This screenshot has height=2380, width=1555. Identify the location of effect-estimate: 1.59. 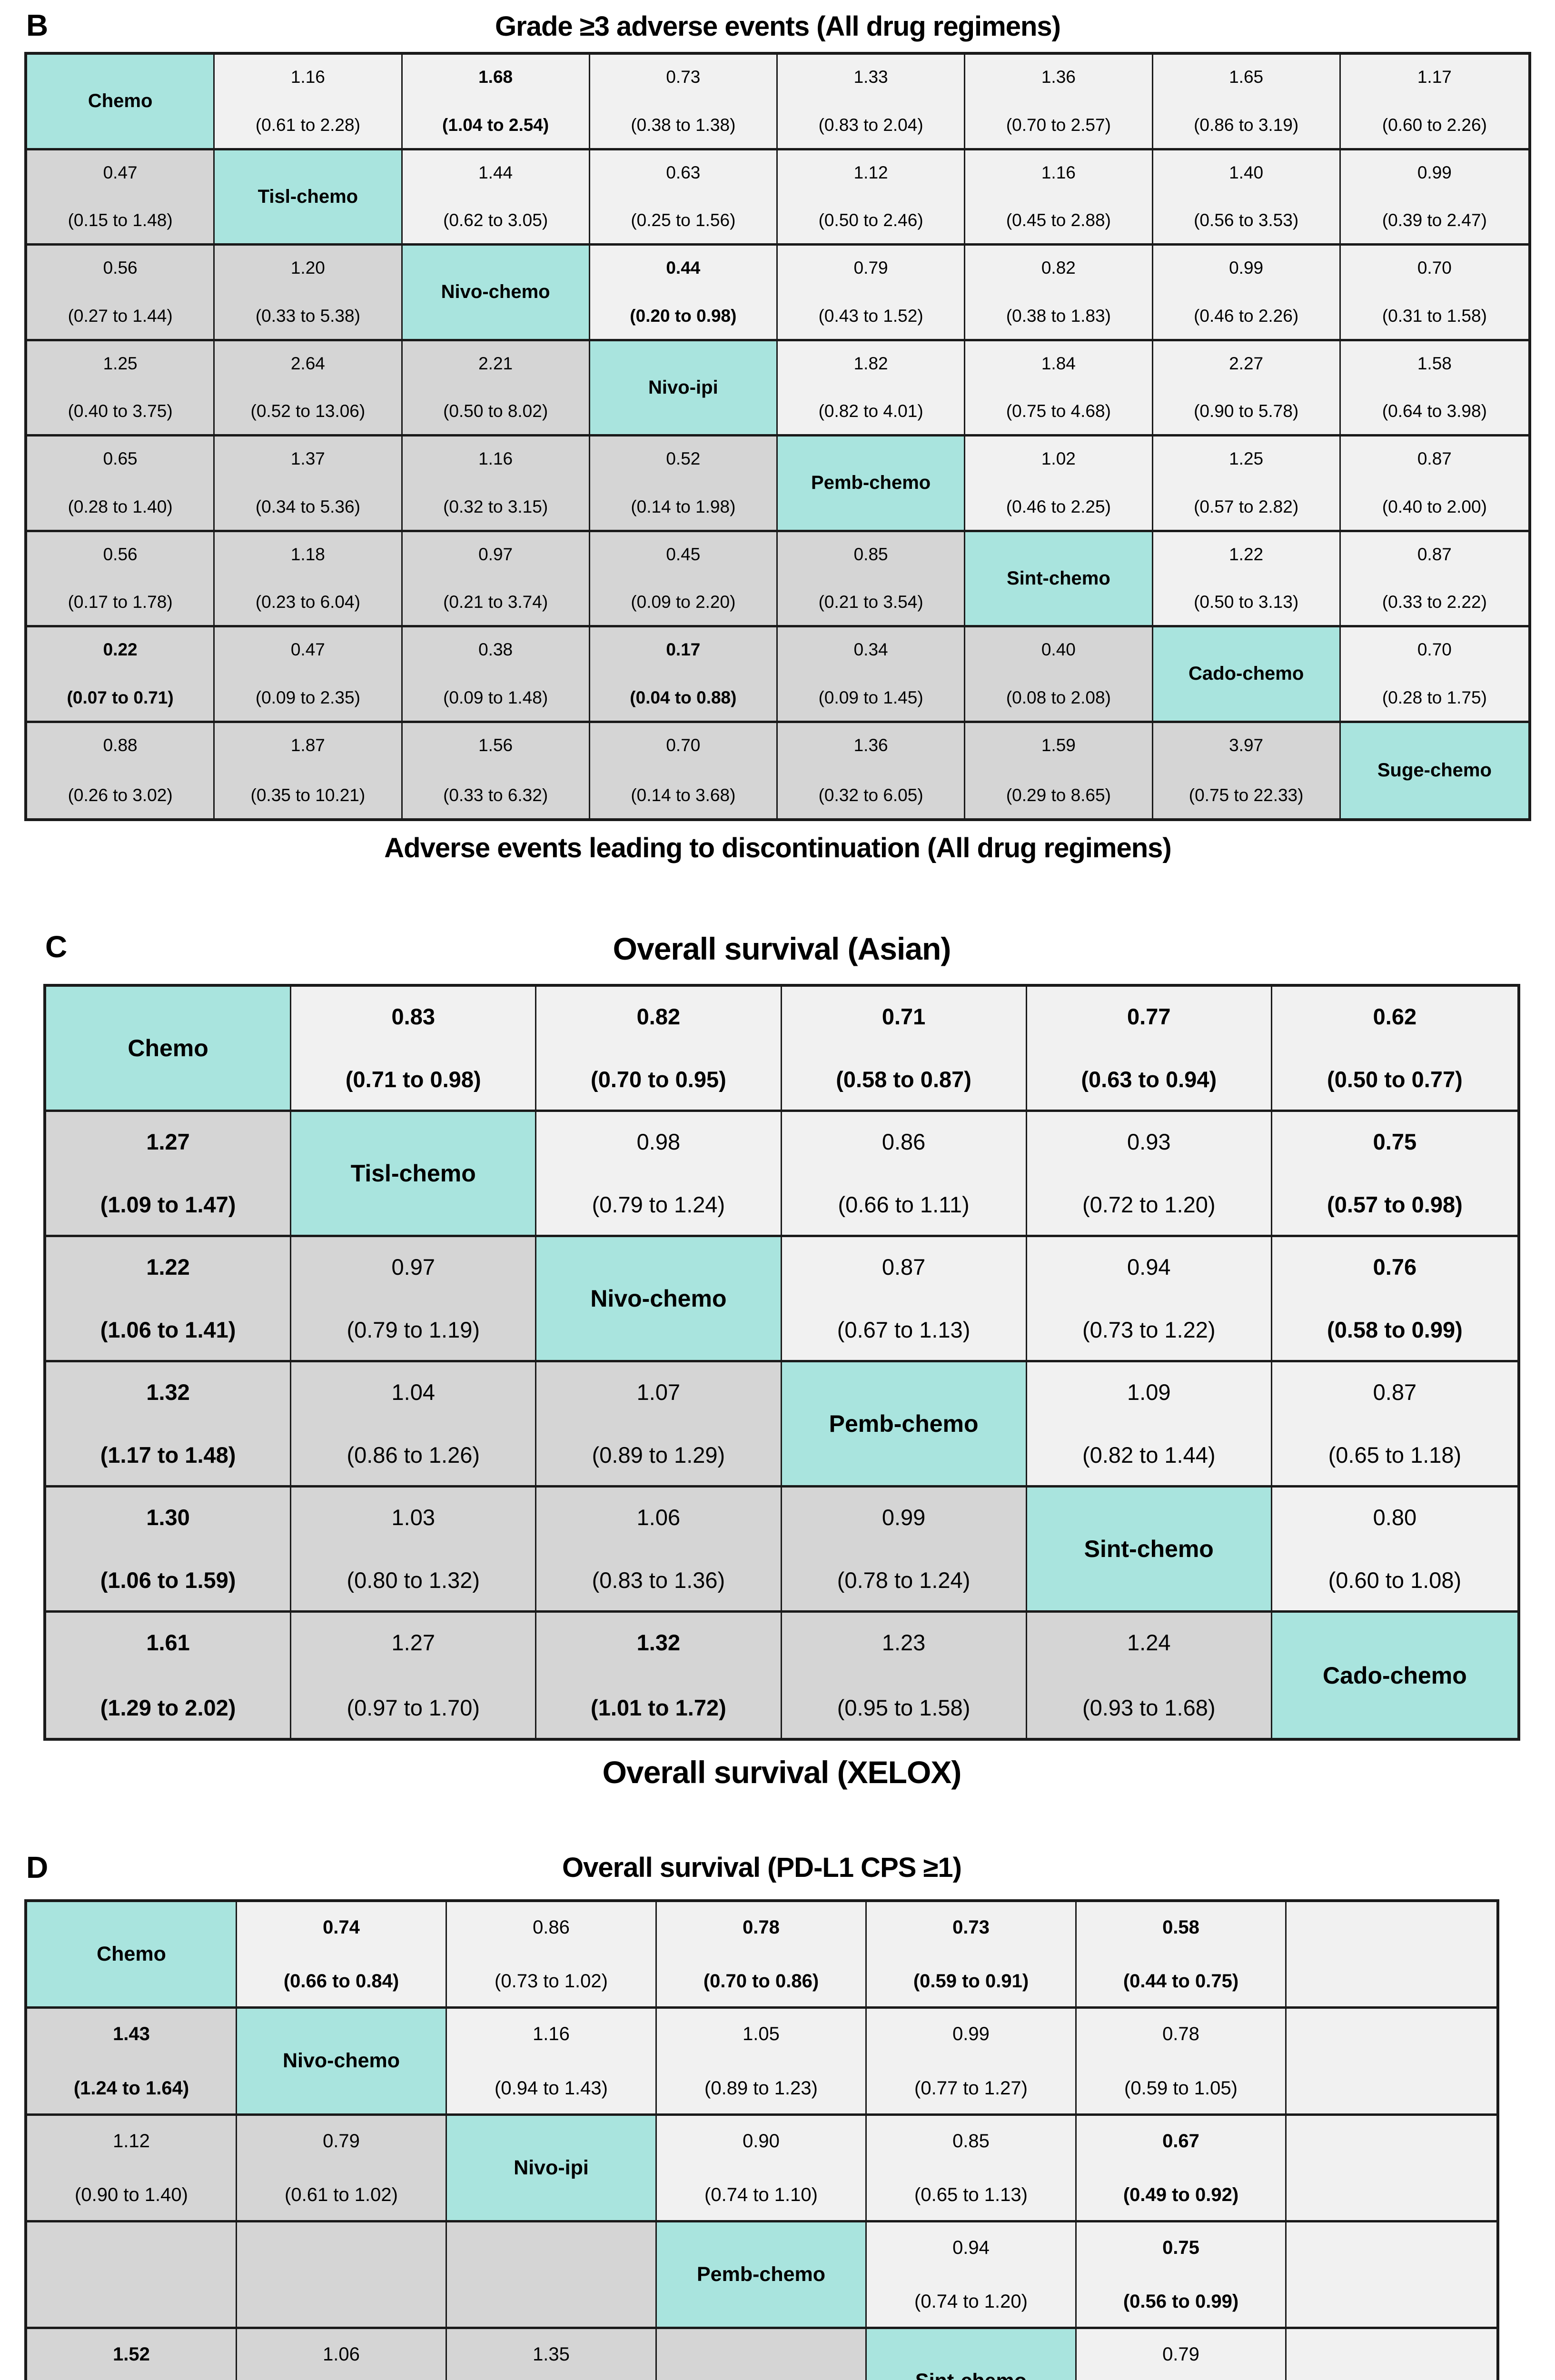
(1058, 745).